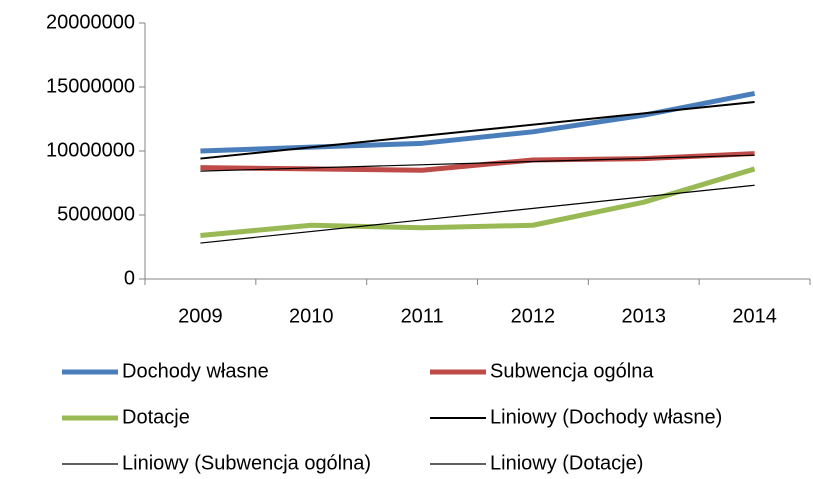 This screenshot has height=479, width=813. What do you see at coordinates (90, 22) in the screenshot?
I see `y-tick-label: 20000000` at bounding box center [90, 22].